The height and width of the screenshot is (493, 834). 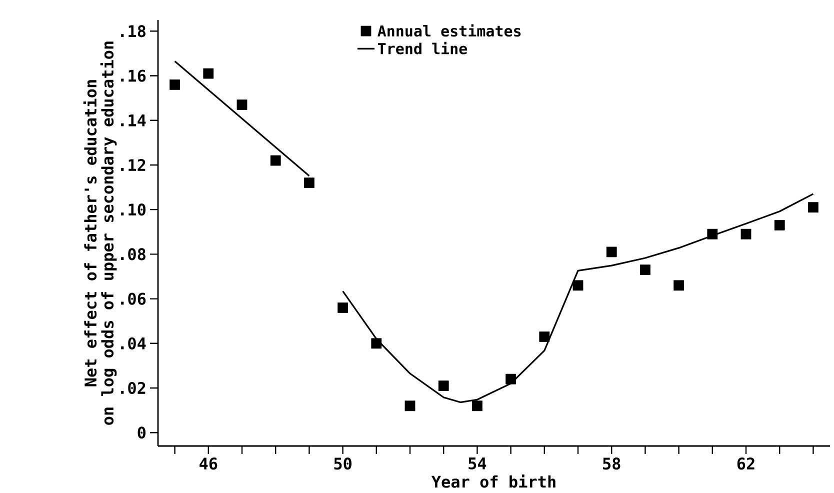 What do you see at coordinates (133, 210) in the screenshot?
I see `y-tick-label: .10` at bounding box center [133, 210].